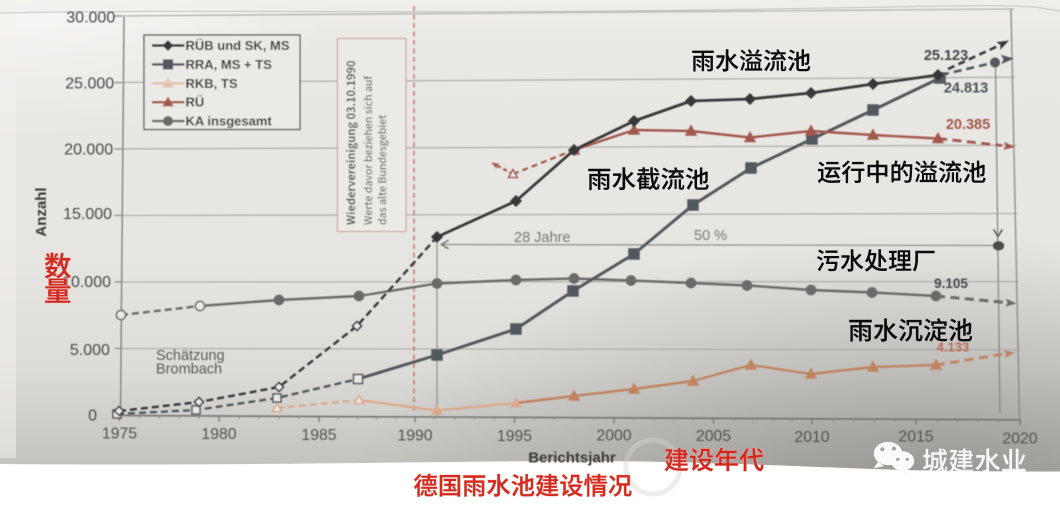 This screenshot has width=1060, height=507. I want to click on svg-text: 2015, so click(915, 437).